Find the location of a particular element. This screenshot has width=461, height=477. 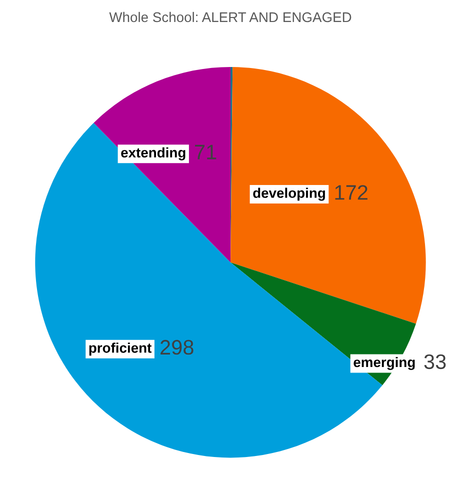

data-label: 71 is located at coordinates (205, 152).